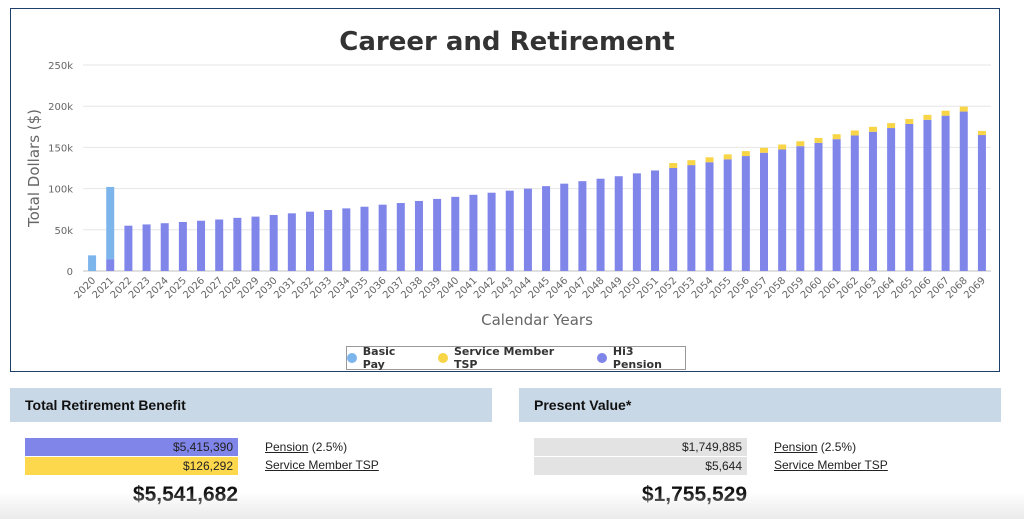 The height and width of the screenshot is (519, 1024). What do you see at coordinates (310, 241) in the screenshot?
I see `bar-hi3-pension-2032` at bounding box center [310, 241].